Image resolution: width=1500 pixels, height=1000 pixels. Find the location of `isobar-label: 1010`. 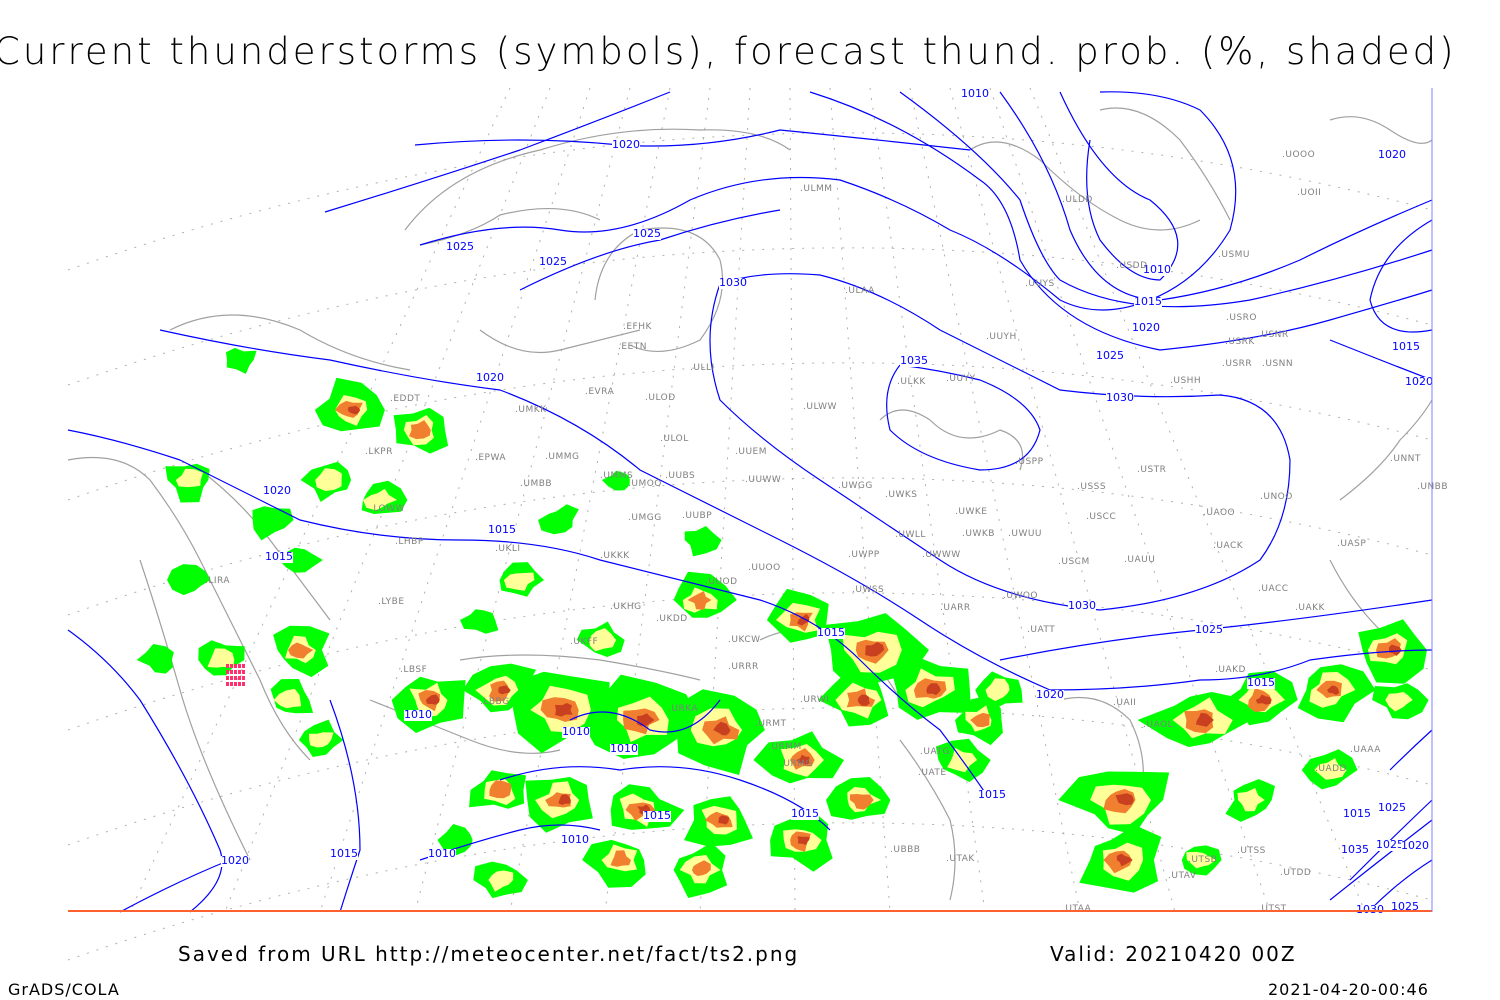

isobar-label: 1010 is located at coordinates (1157, 269).